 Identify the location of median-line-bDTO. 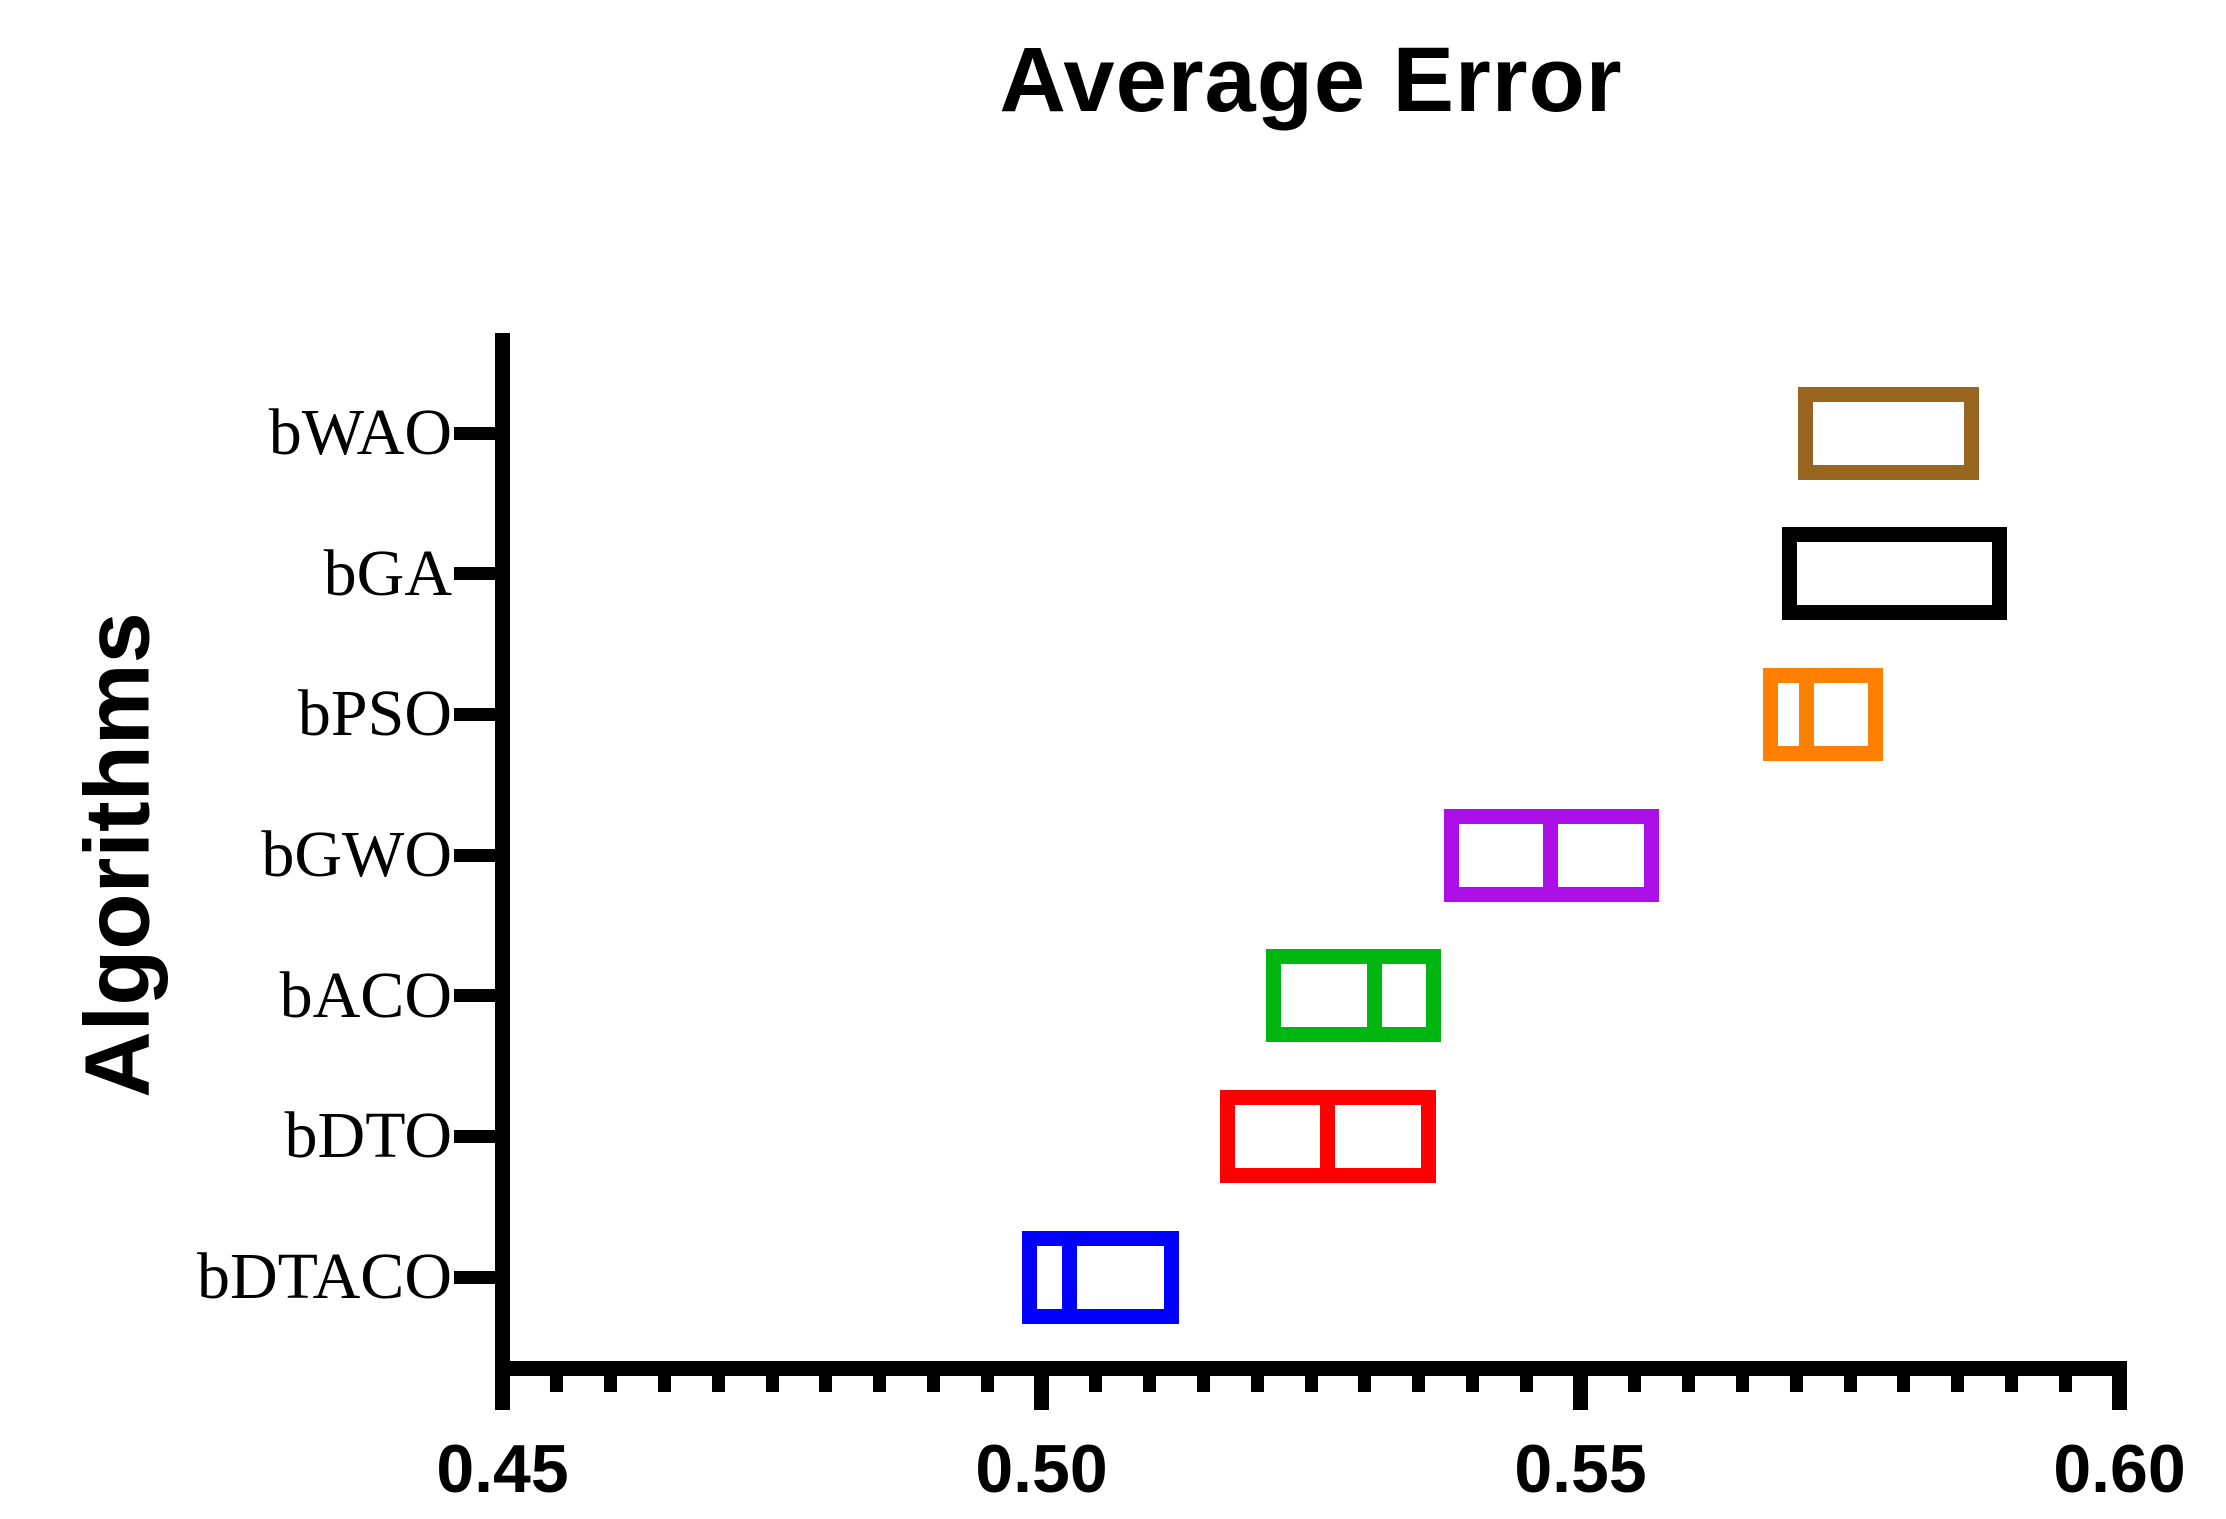
(1327, 1136).